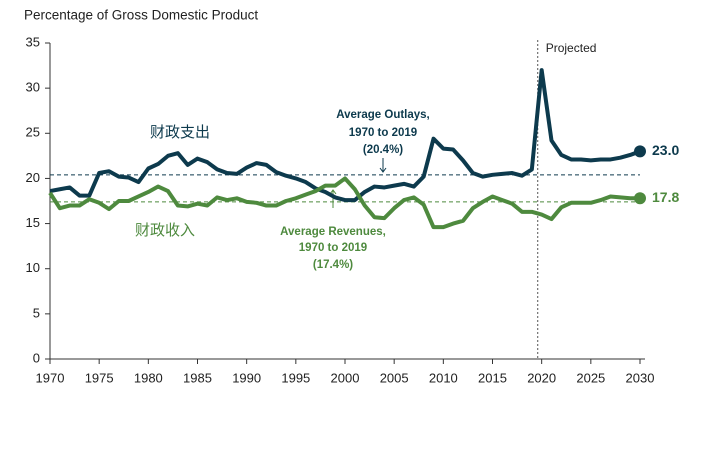 This screenshot has height=457, width=709. Describe the element at coordinates (590, 377) in the screenshot. I see `x-tick-label: 2025` at that location.